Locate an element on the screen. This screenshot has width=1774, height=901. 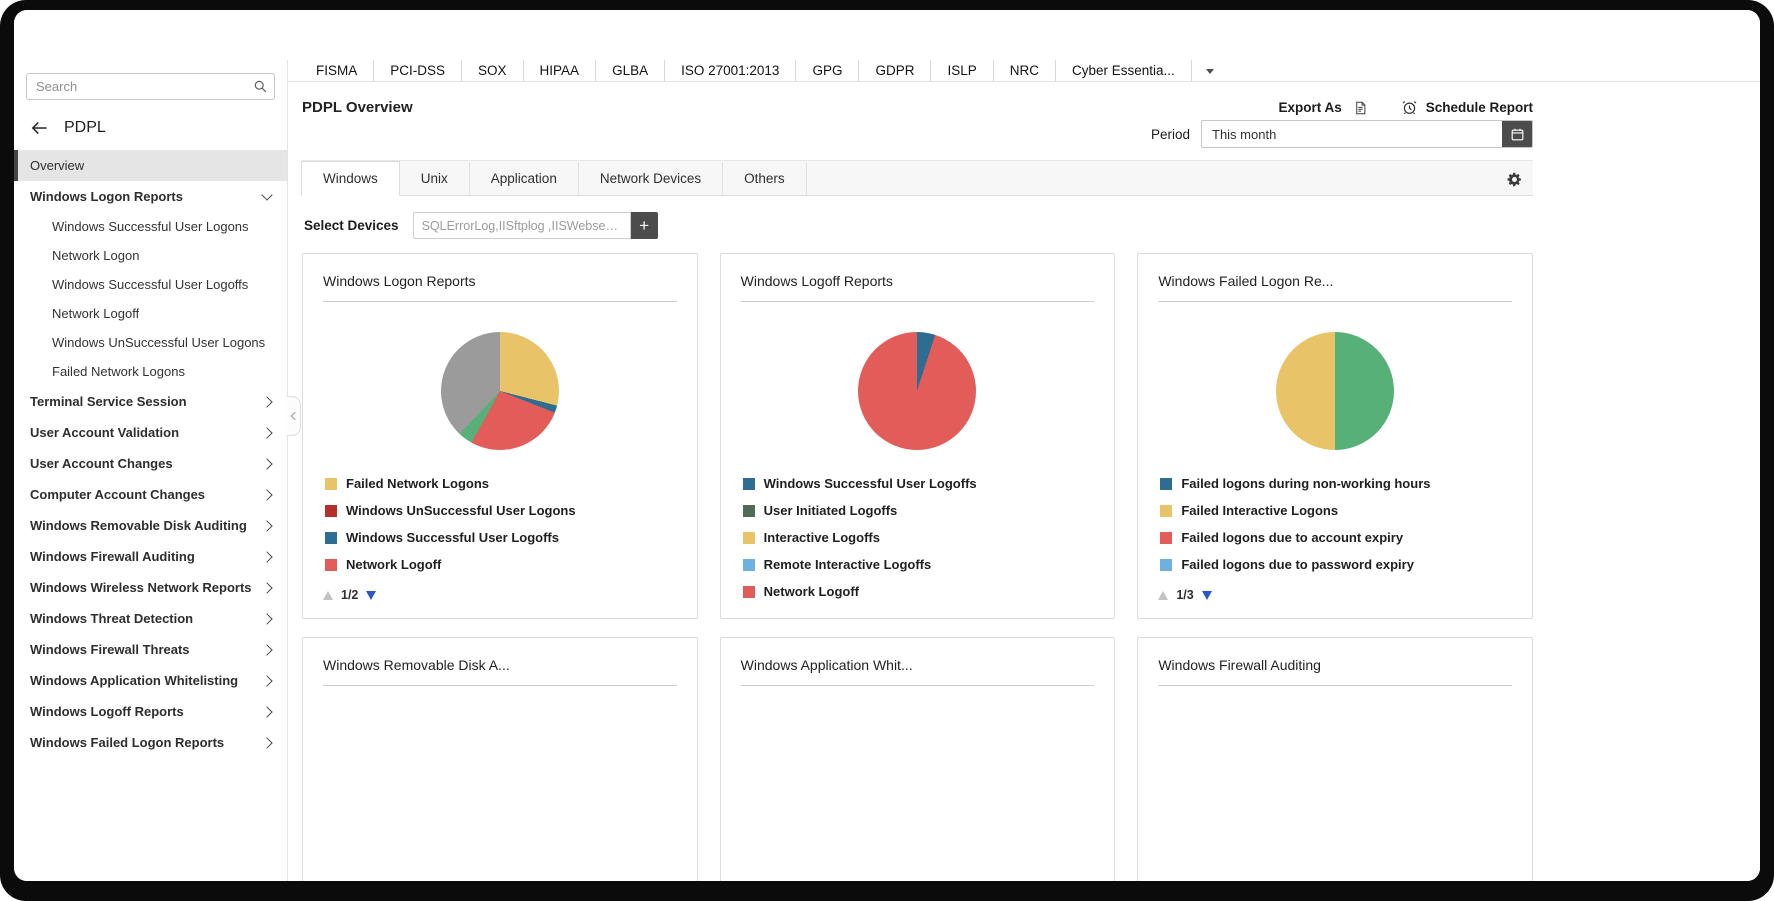
sidebar-item-windows-threat-detection: Windows Threat Detection is located at coordinates (150, 618).